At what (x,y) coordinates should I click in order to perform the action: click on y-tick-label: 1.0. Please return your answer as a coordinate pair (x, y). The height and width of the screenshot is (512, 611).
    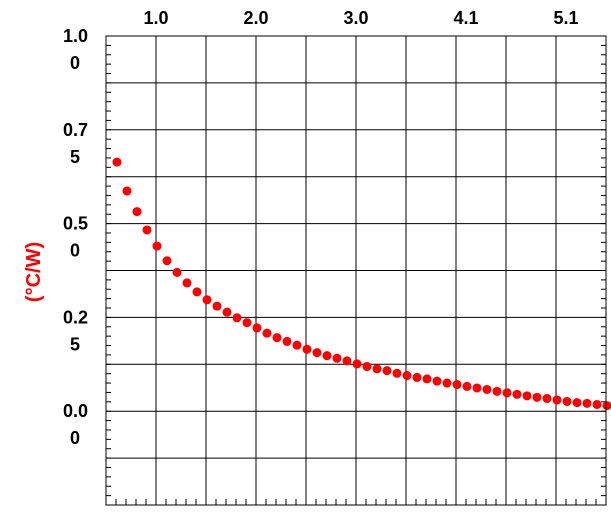
    Looking at the image, I should click on (75, 36).